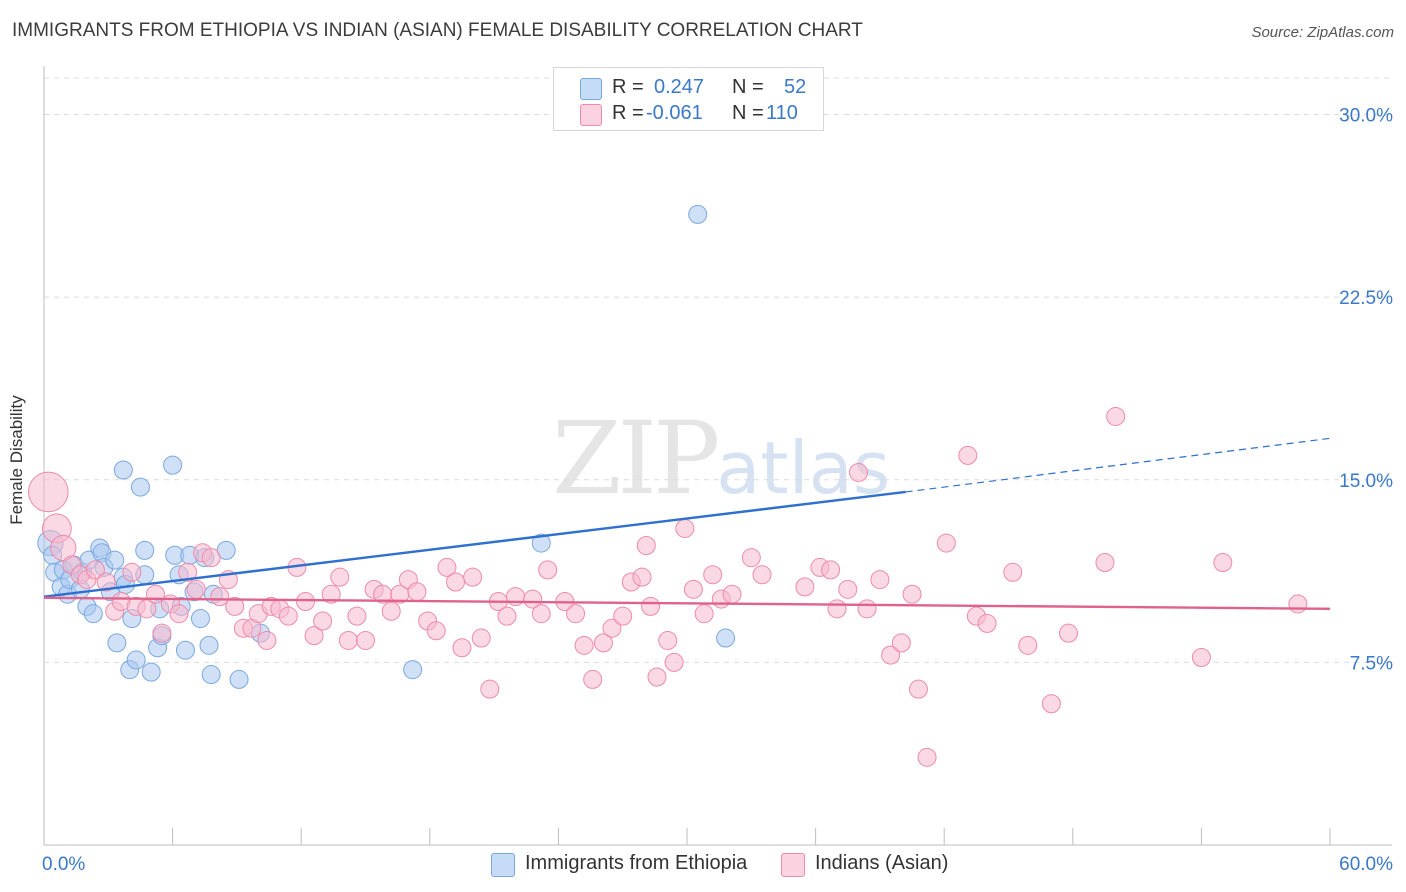  I want to click on source-label: Source: ZipAtlas.com, so click(1322, 32).